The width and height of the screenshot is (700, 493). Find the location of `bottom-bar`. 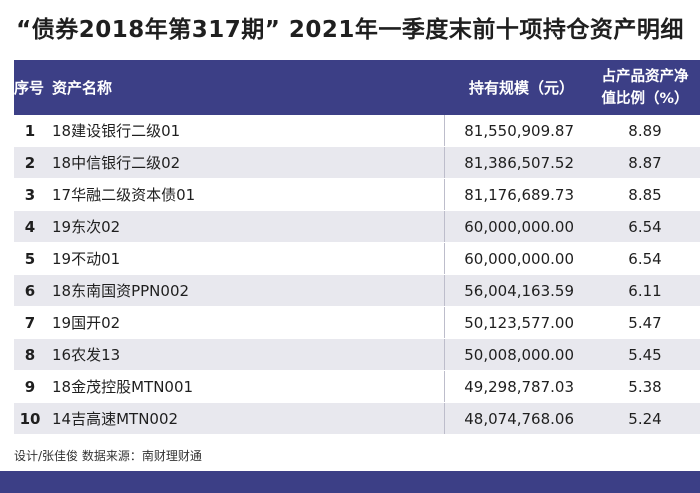

bottom-bar is located at coordinates (350, 482).